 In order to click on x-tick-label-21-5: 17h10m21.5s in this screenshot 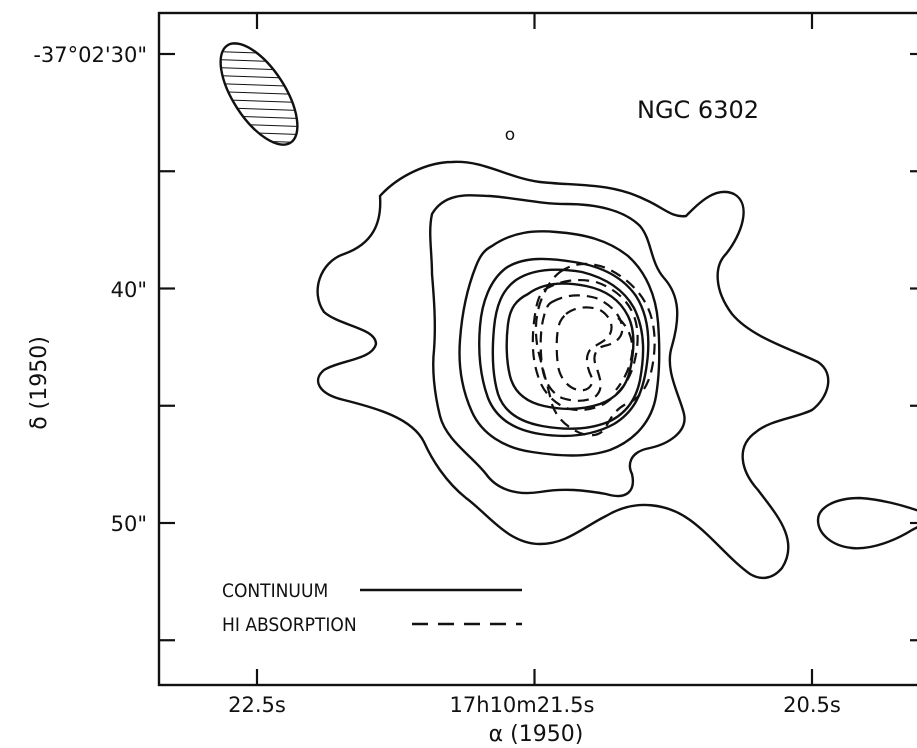, I will do `click(522, 705)`.